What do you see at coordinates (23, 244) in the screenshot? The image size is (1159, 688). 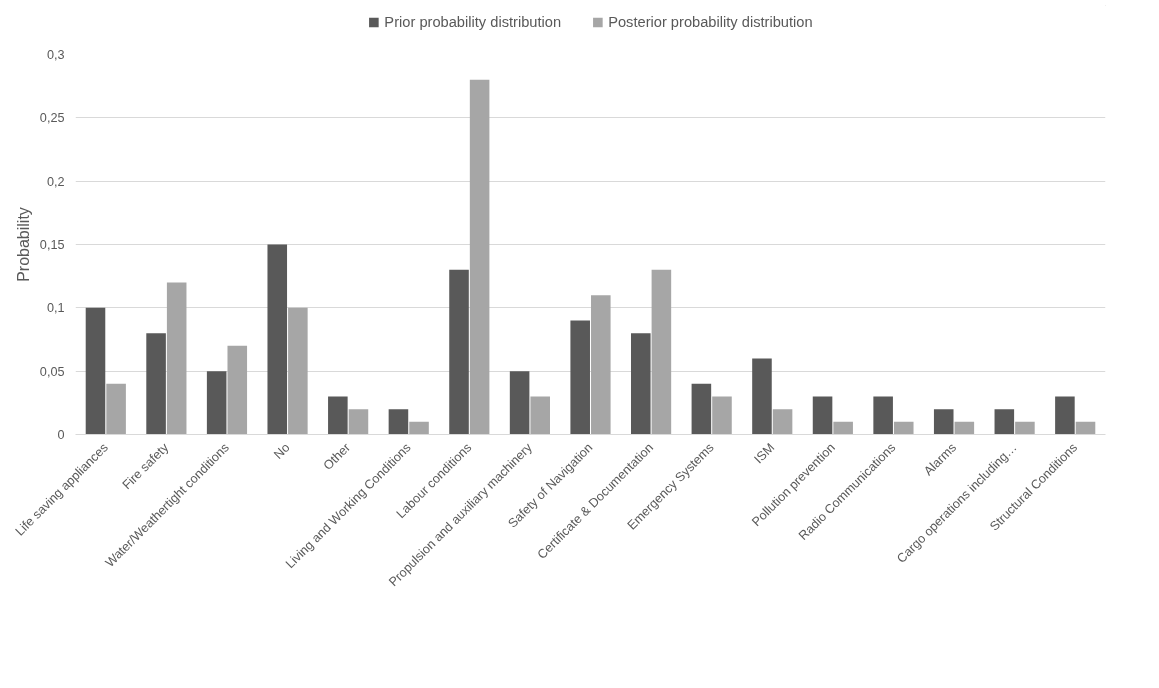 I see `y-axis-title: Probability` at bounding box center [23, 244].